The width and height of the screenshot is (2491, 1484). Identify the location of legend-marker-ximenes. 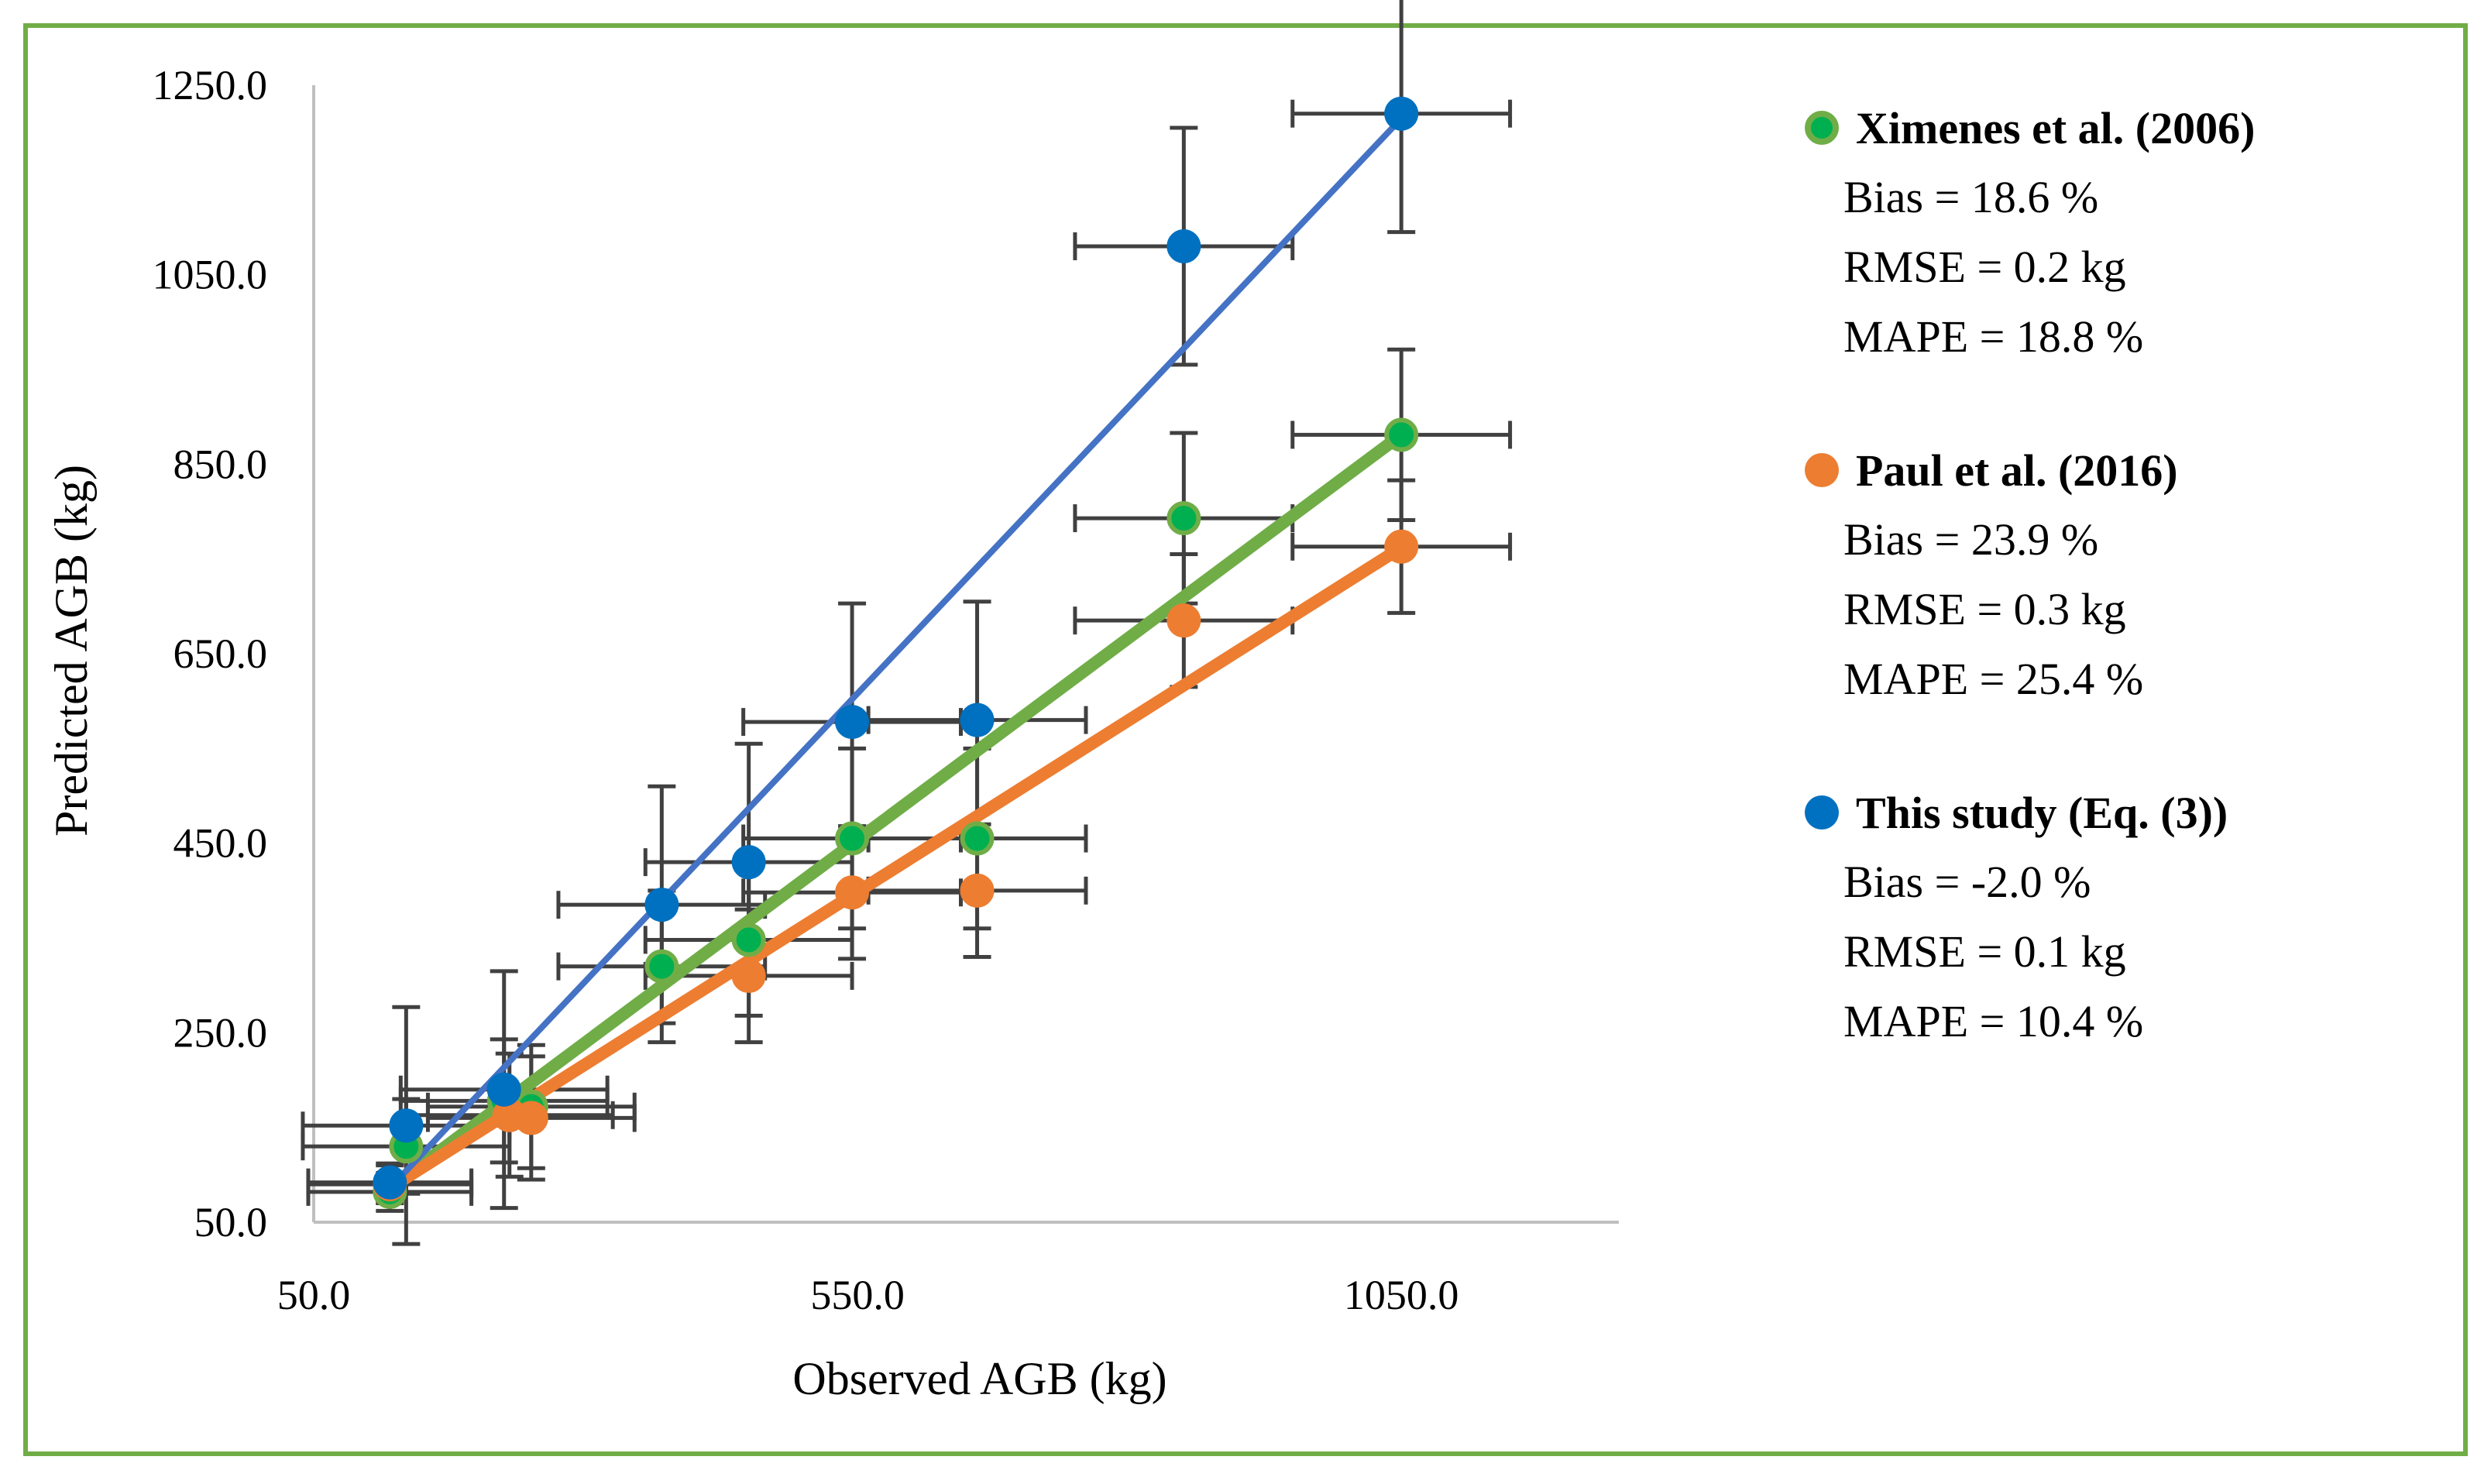
(1822, 128).